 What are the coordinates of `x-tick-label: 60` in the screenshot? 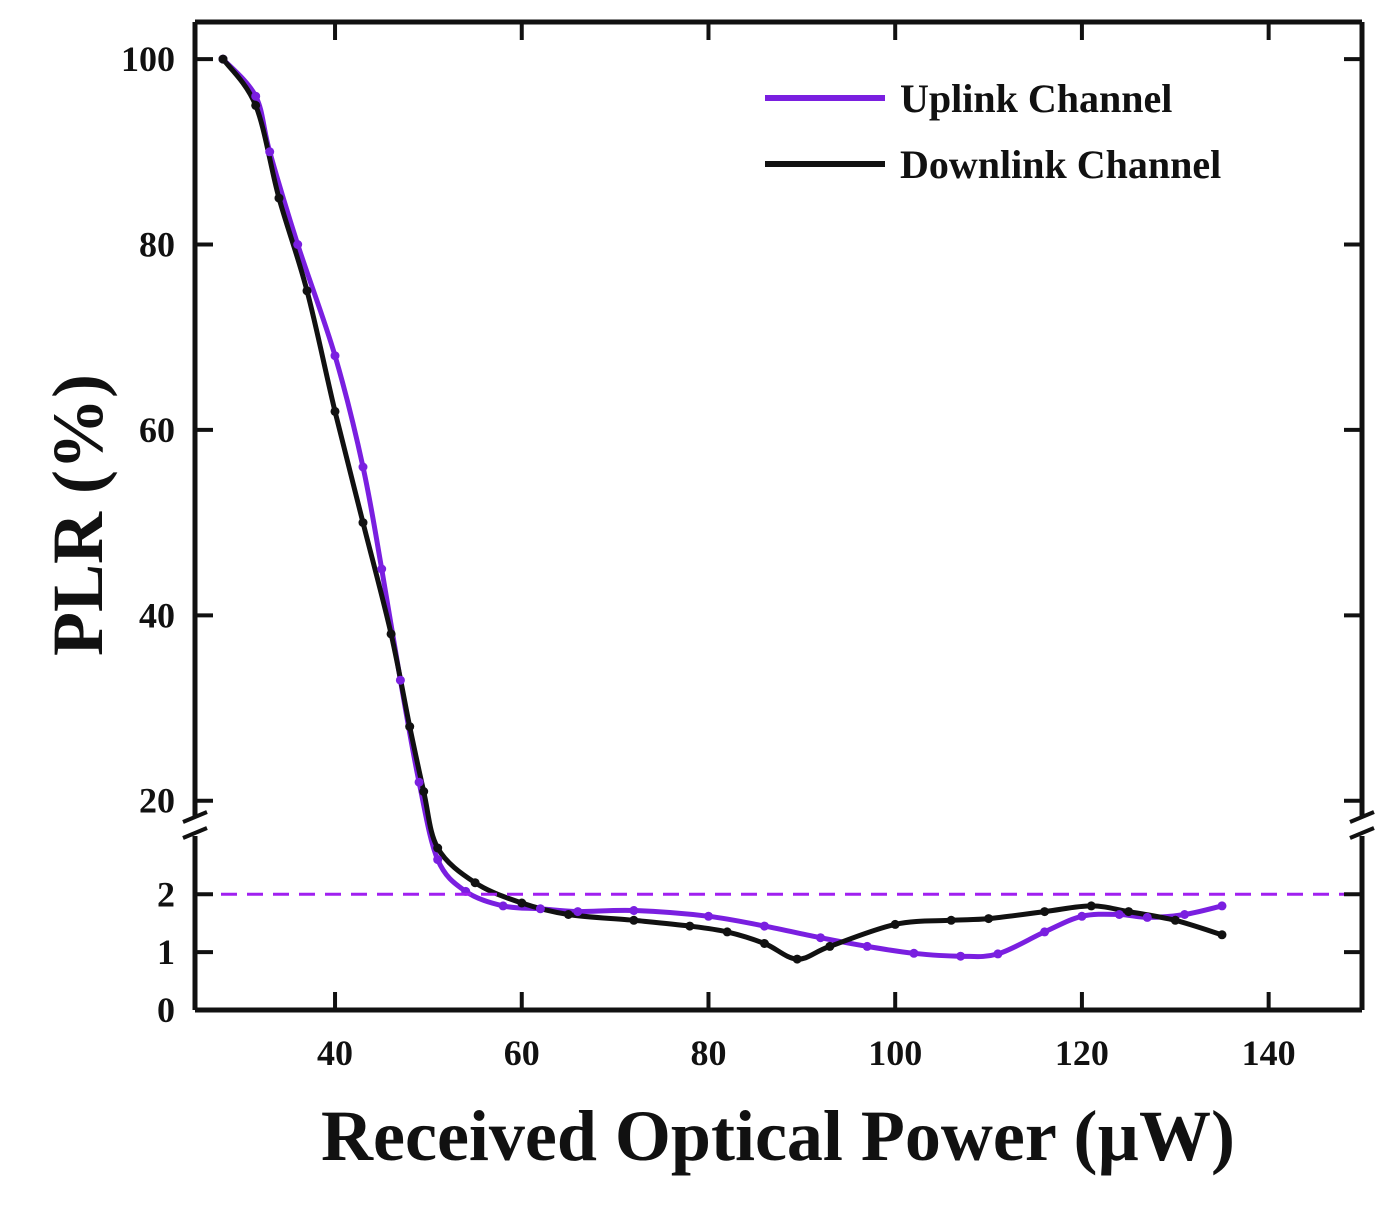 It's located at (522, 1053).